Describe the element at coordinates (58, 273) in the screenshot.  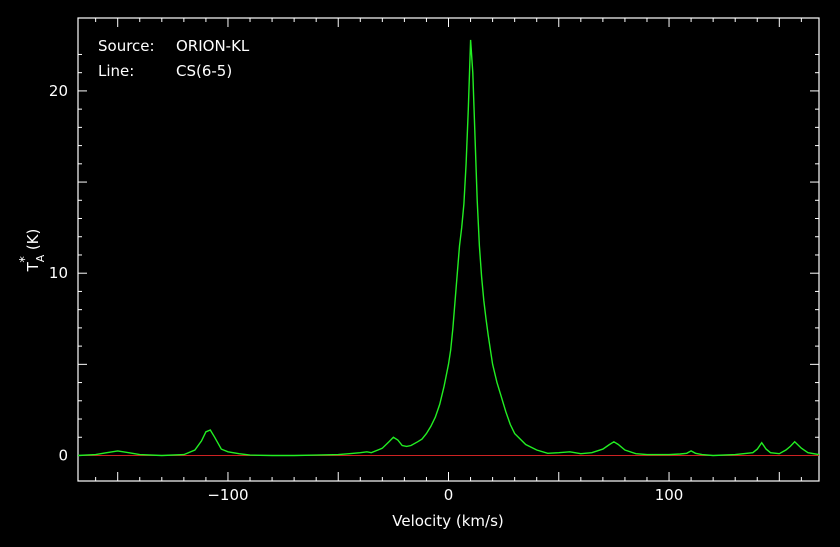
I see `y-tick-label: 10` at that location.